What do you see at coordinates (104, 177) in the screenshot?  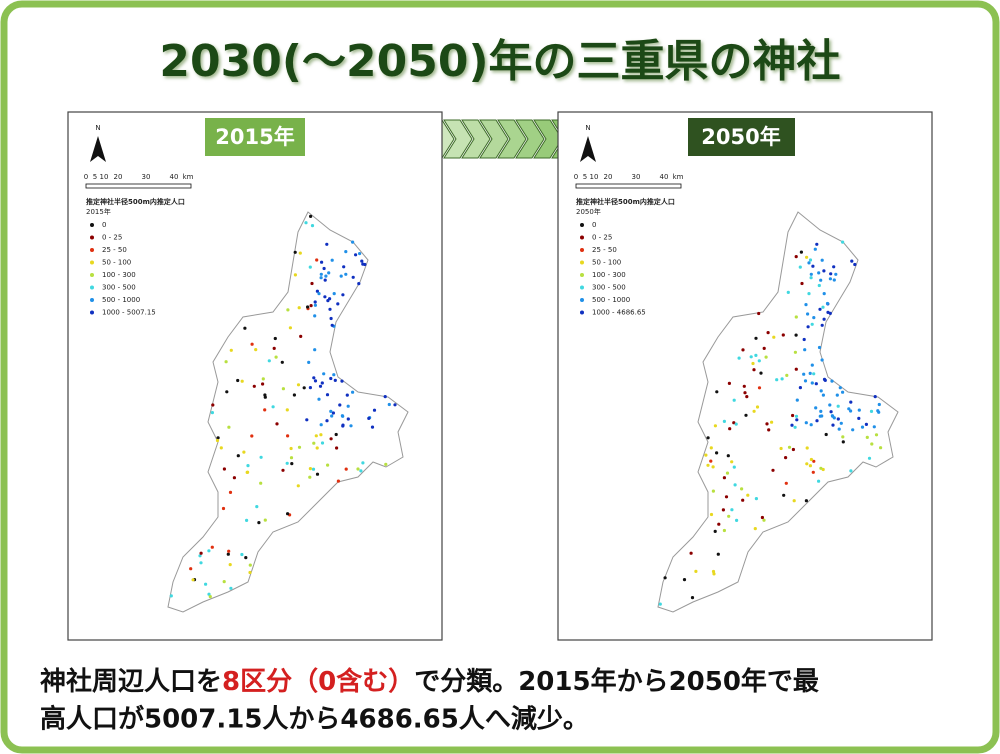 I see `scale-label: 10` at bounding box center [104, 177].